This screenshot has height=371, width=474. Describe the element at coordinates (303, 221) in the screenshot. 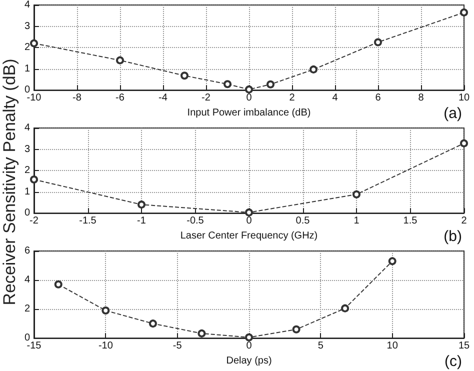

I see `x-tick-label: 0.5` at that location.